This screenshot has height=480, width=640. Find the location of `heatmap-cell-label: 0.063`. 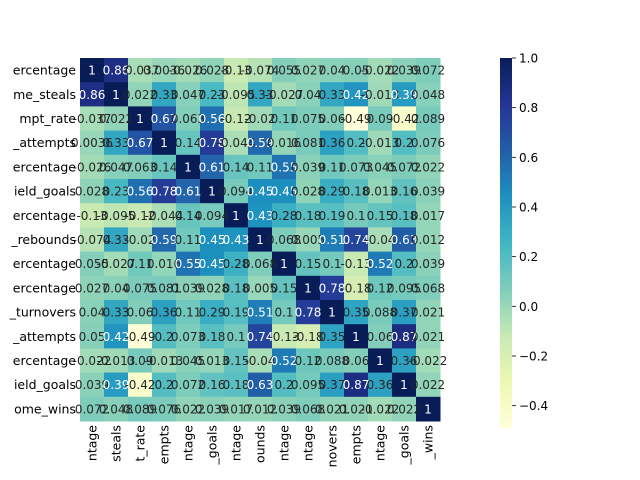

heatmap-cell-label: 0.063 is located at coordinates (188, 119).